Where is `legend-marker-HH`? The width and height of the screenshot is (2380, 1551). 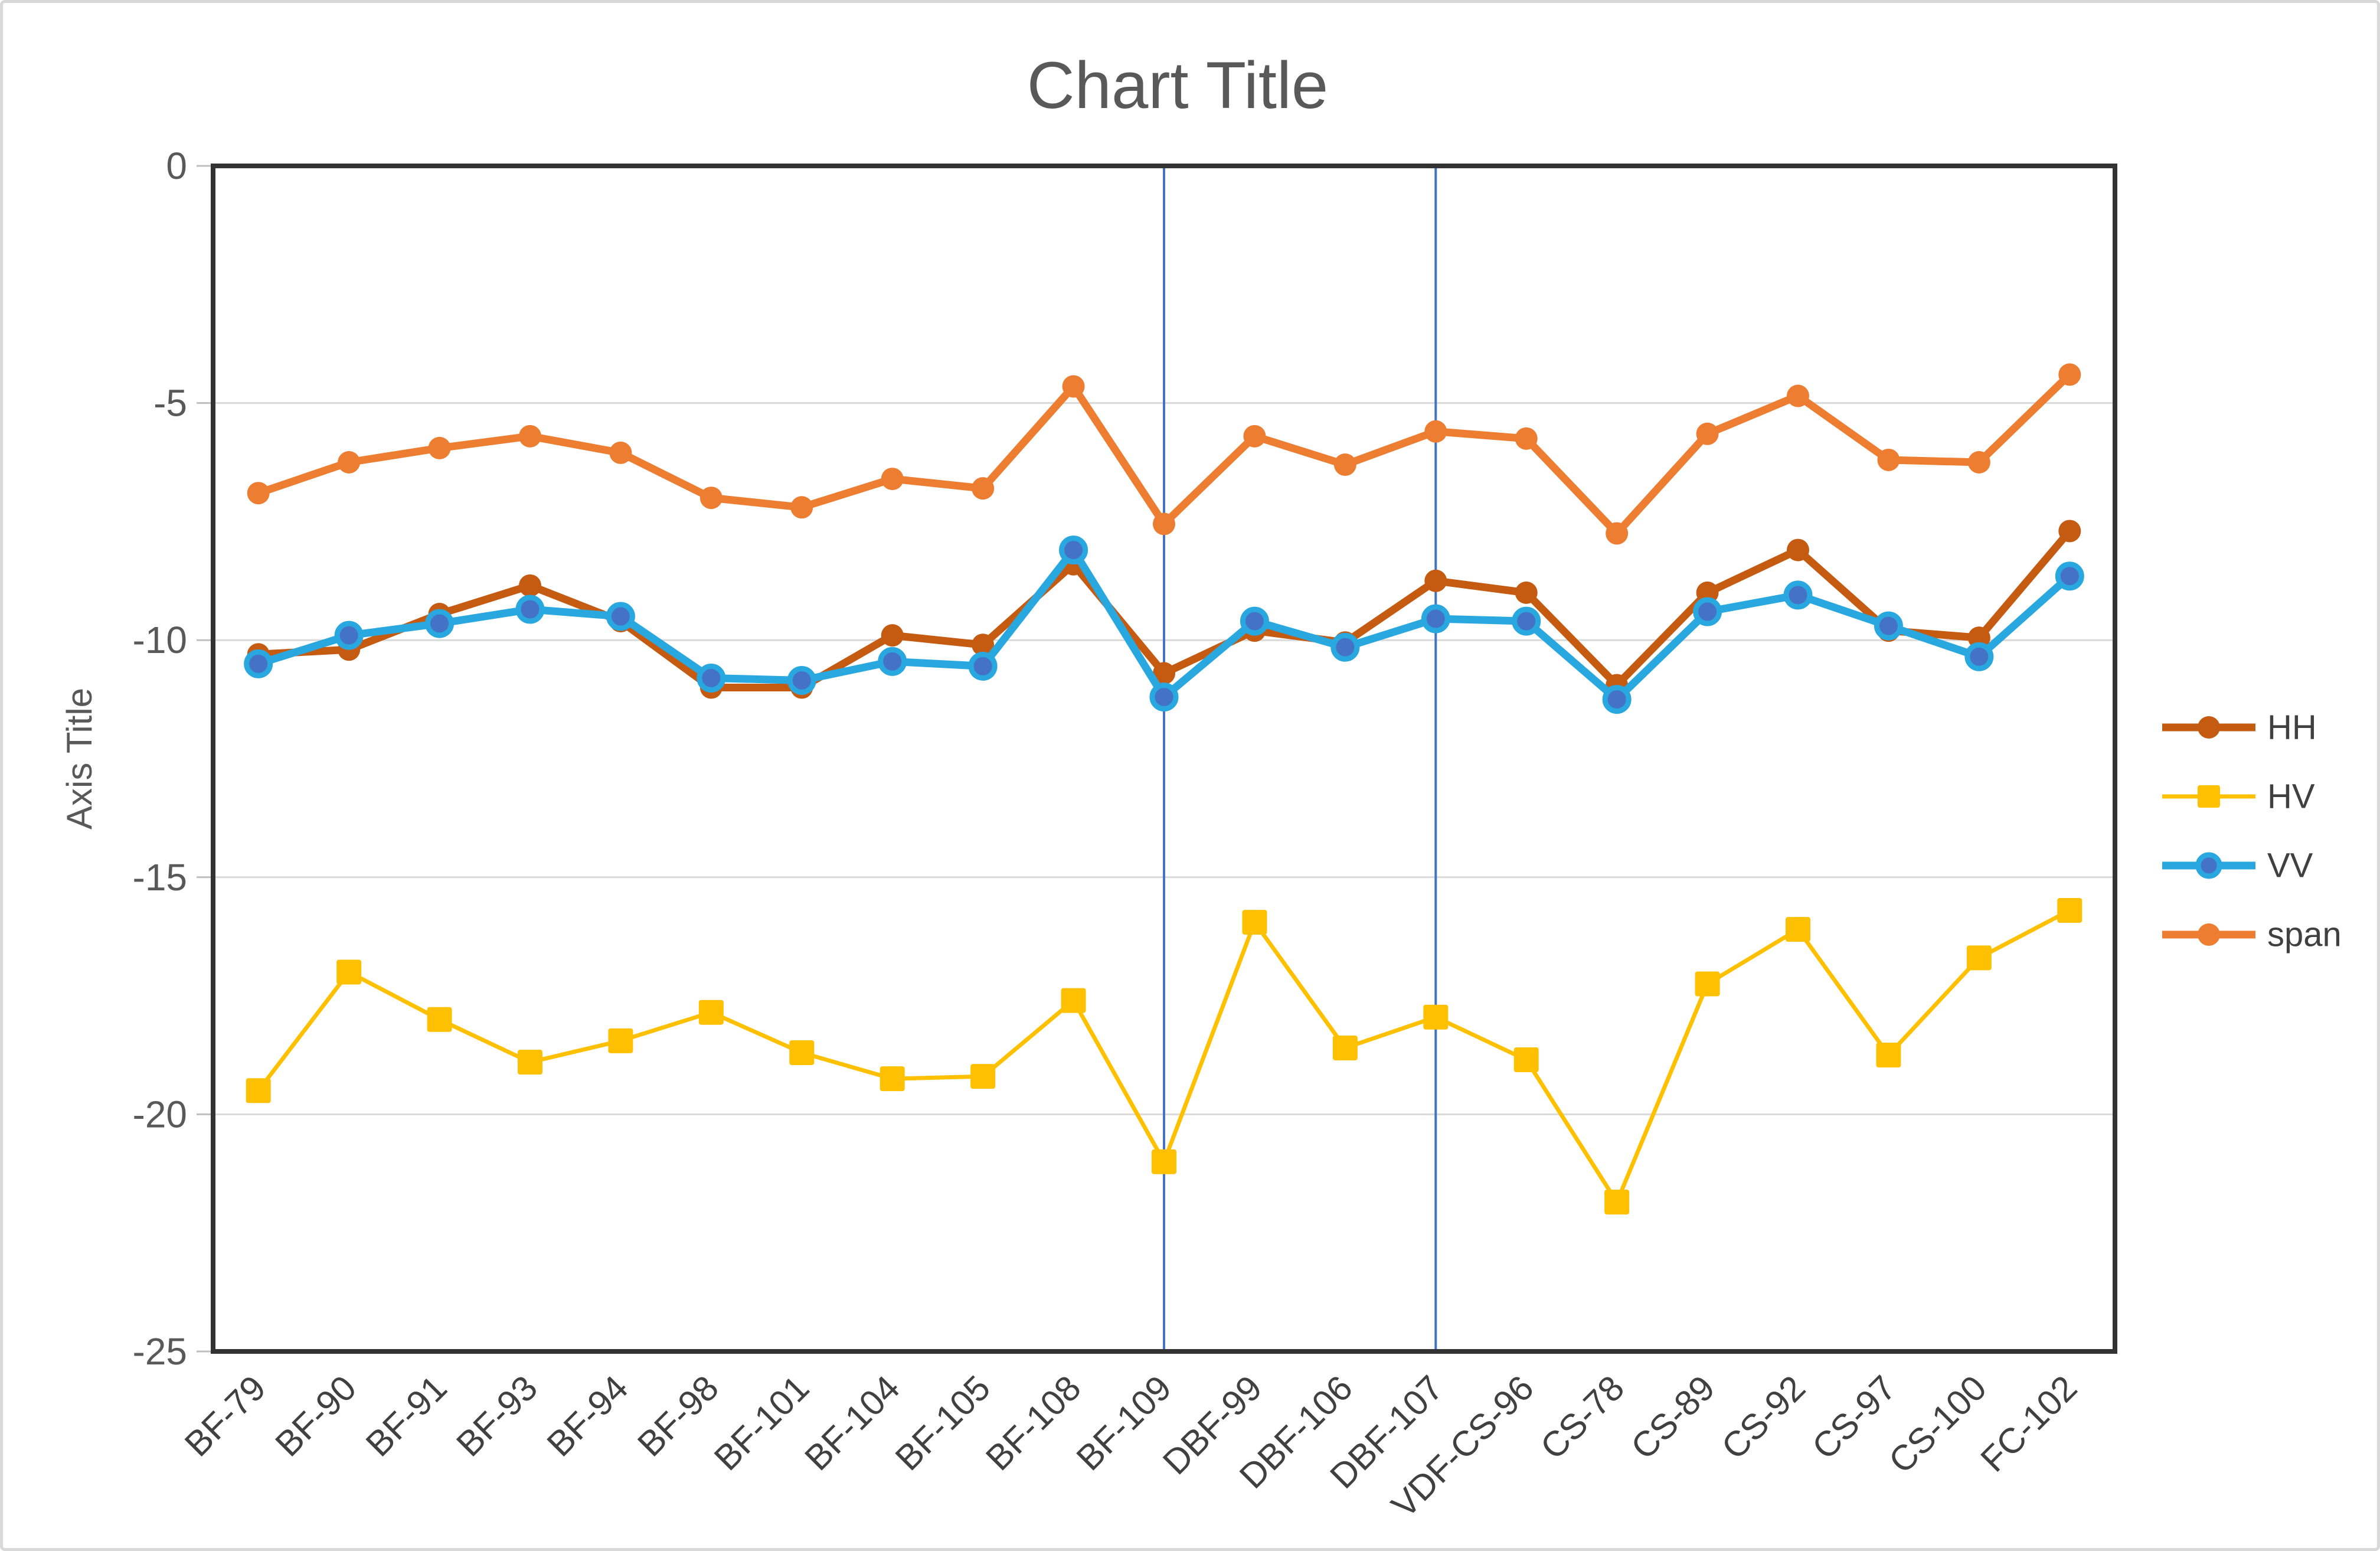 legend-marker-HH is located at coordinates (2209, 727).